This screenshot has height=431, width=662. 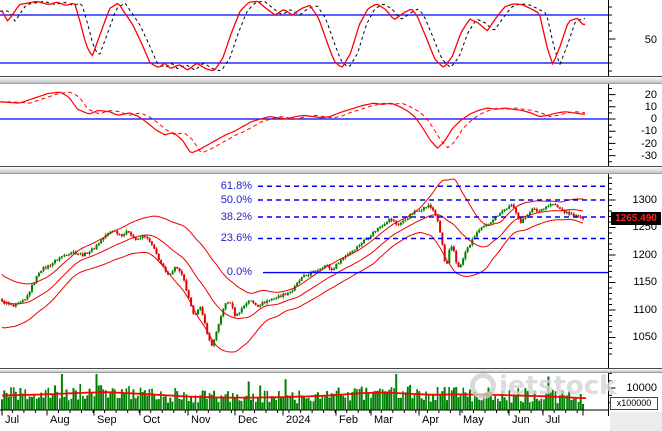 I want to click on macd-axis-tick-label: 20, so click(x=650, y=95).